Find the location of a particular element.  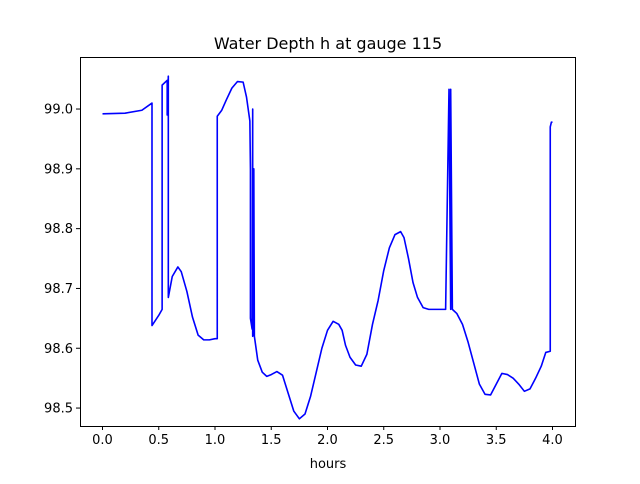

y-tick-label: 98.8 is located at coordinates (58, 229).